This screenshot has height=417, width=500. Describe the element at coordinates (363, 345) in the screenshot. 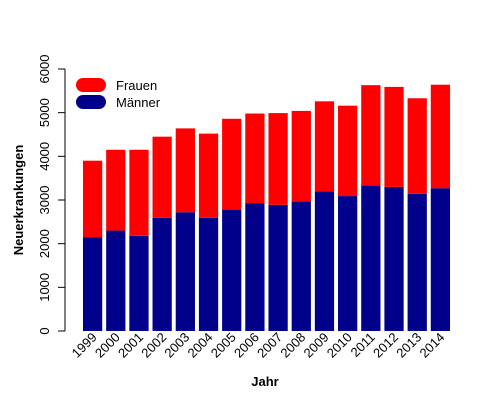

I see `x-tick-label: 2011` at that location.